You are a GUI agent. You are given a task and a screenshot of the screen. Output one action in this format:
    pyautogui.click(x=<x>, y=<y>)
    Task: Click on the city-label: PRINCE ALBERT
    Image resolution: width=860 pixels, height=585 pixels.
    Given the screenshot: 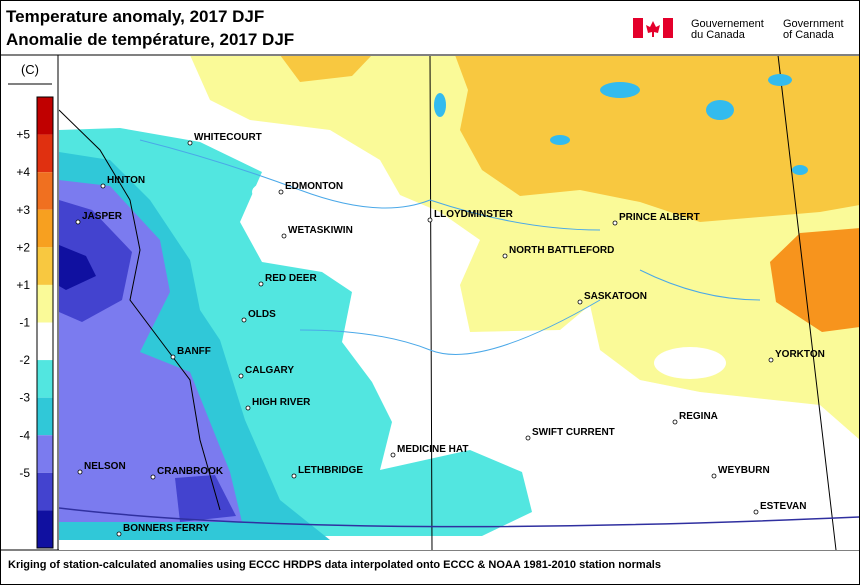 What is the action you would take?
    pyautogui.click(x=659, y=217)
    